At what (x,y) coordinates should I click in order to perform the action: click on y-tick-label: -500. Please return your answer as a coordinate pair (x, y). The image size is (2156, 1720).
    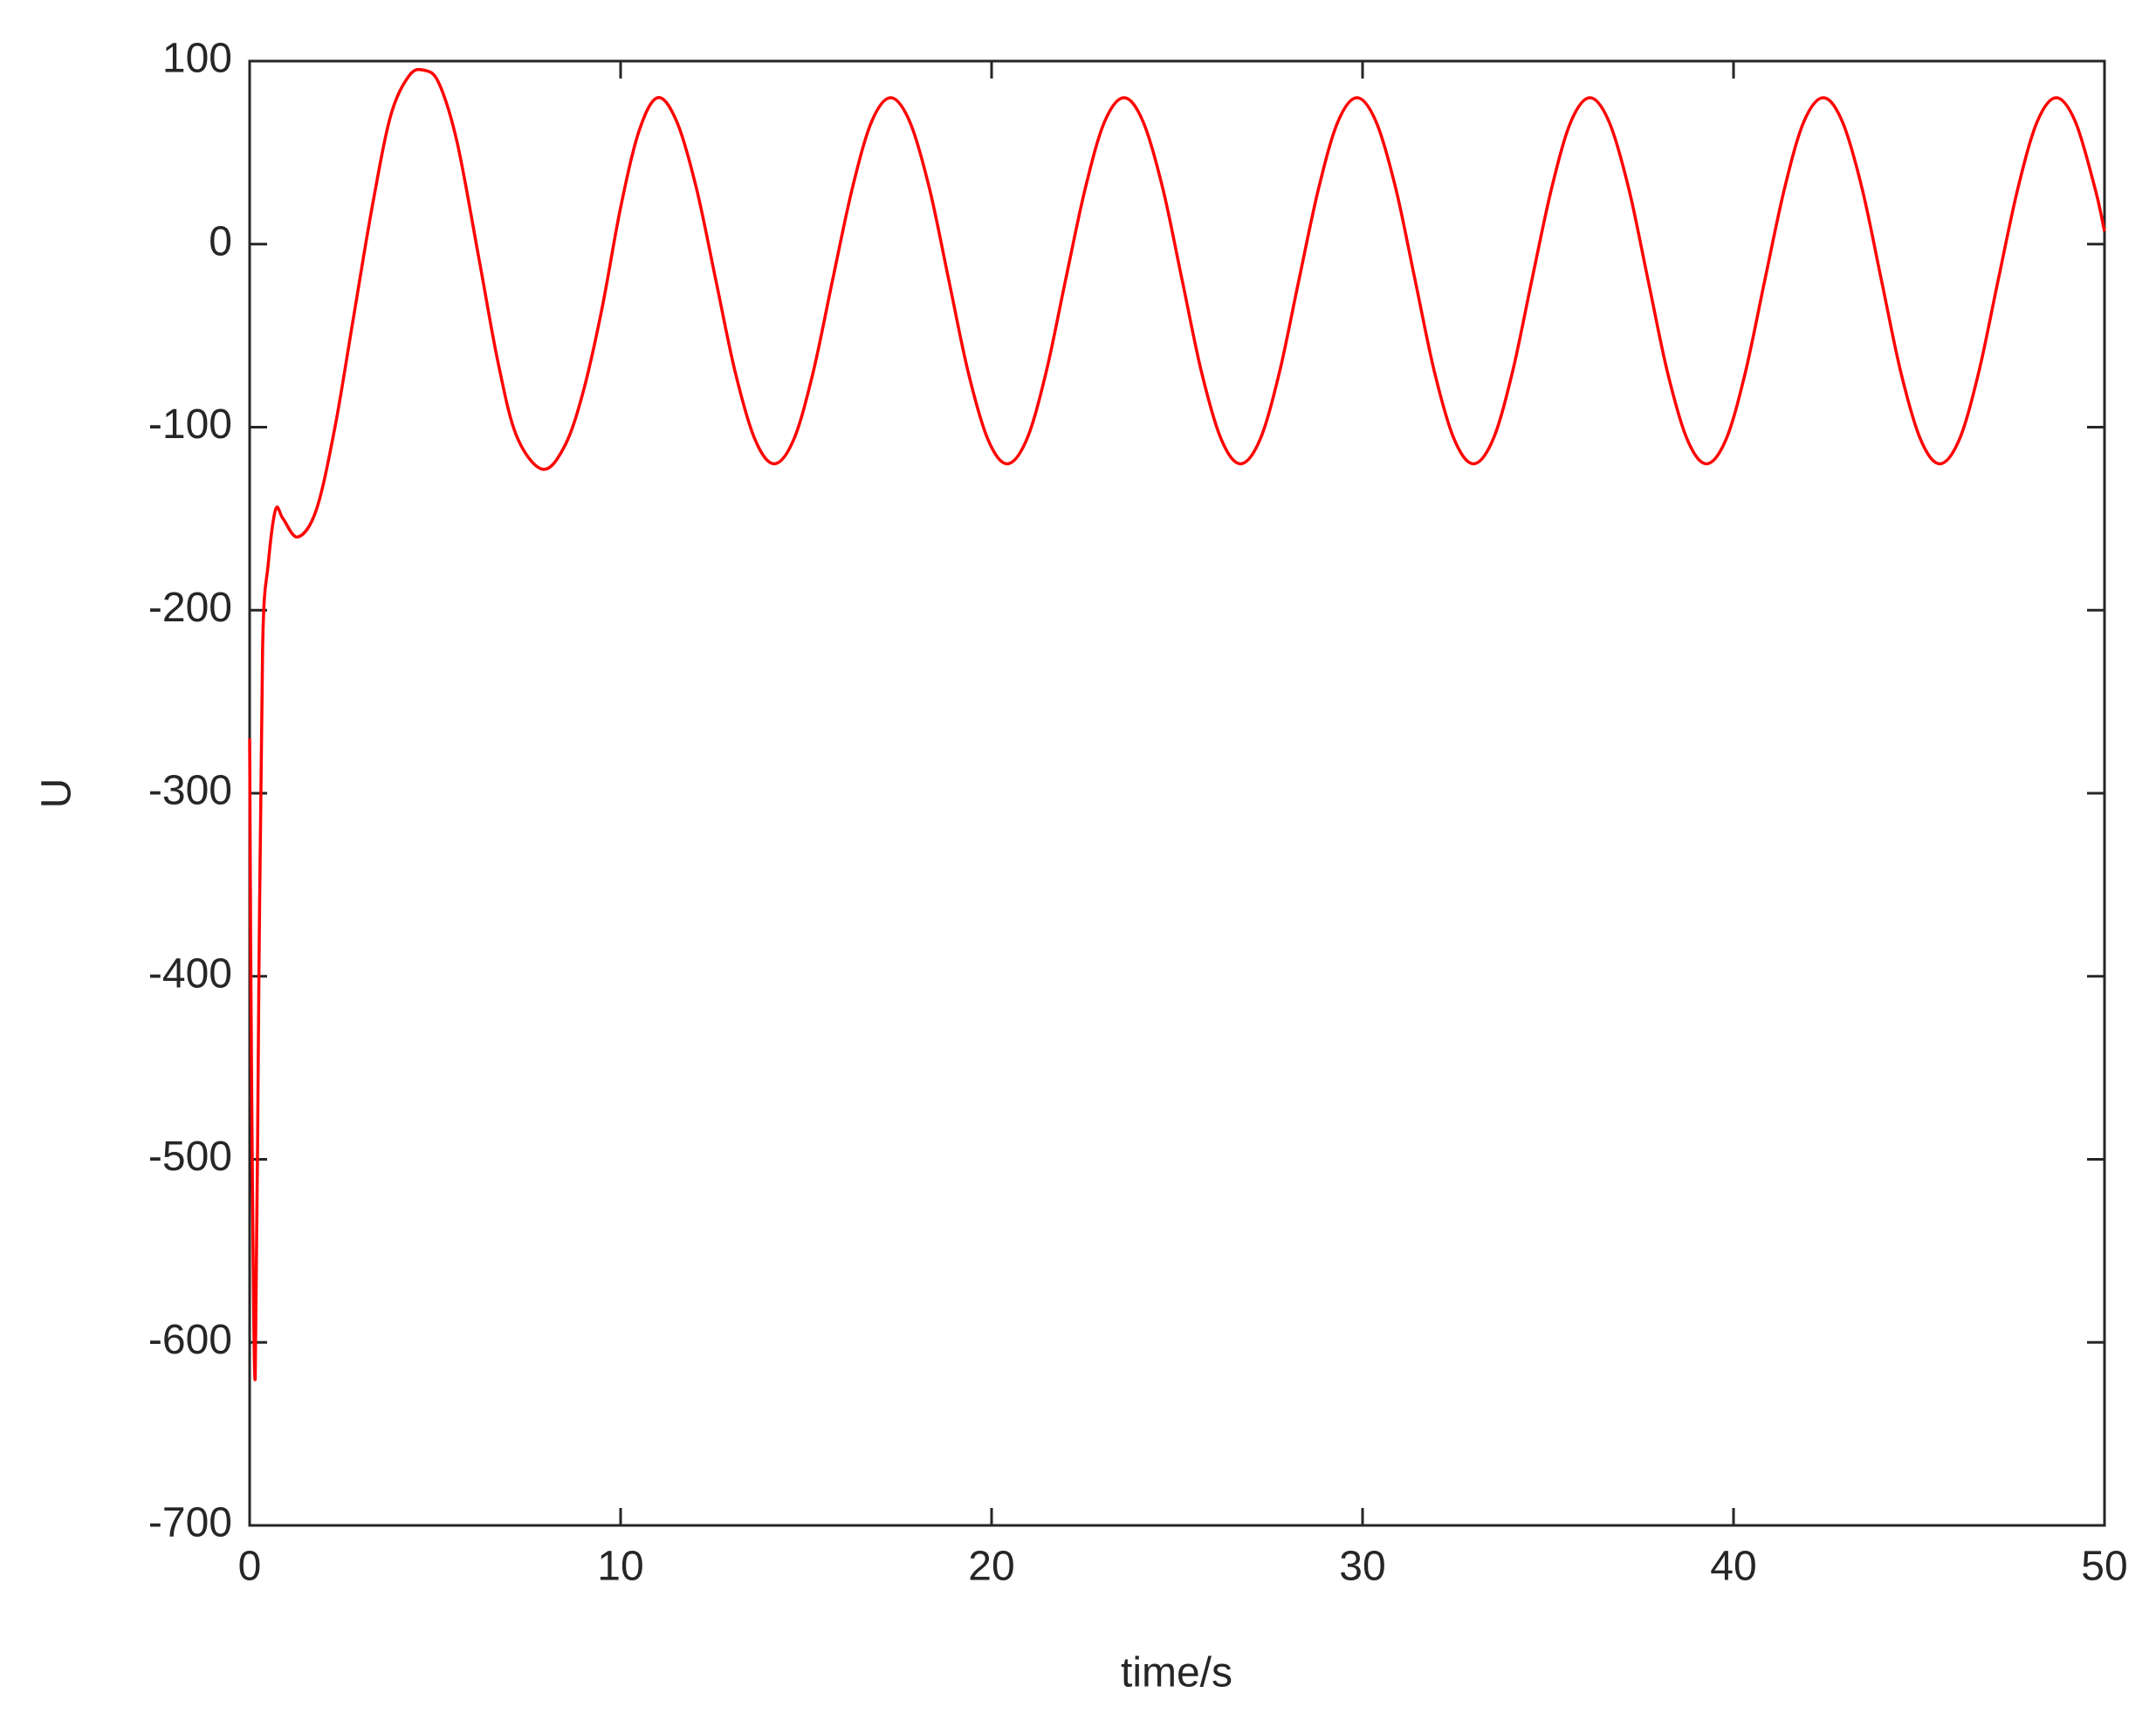
    Looking at the image, I should click on (190, 1157).